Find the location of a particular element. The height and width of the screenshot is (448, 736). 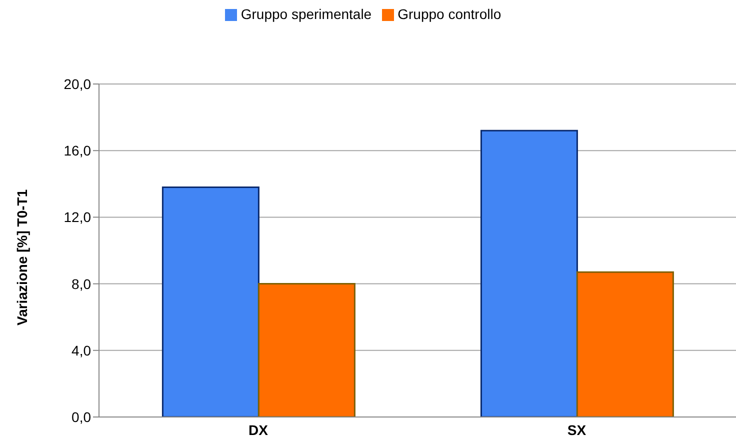

x-tick-label: SX is located at coordinates (577, 430).